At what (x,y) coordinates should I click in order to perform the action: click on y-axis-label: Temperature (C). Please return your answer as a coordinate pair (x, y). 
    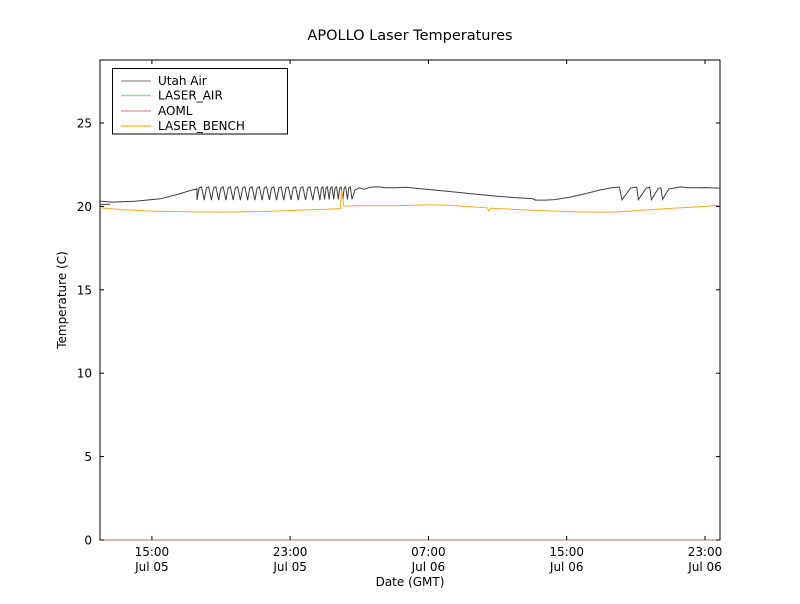
    Looking at the image, I should click on (62, 300).